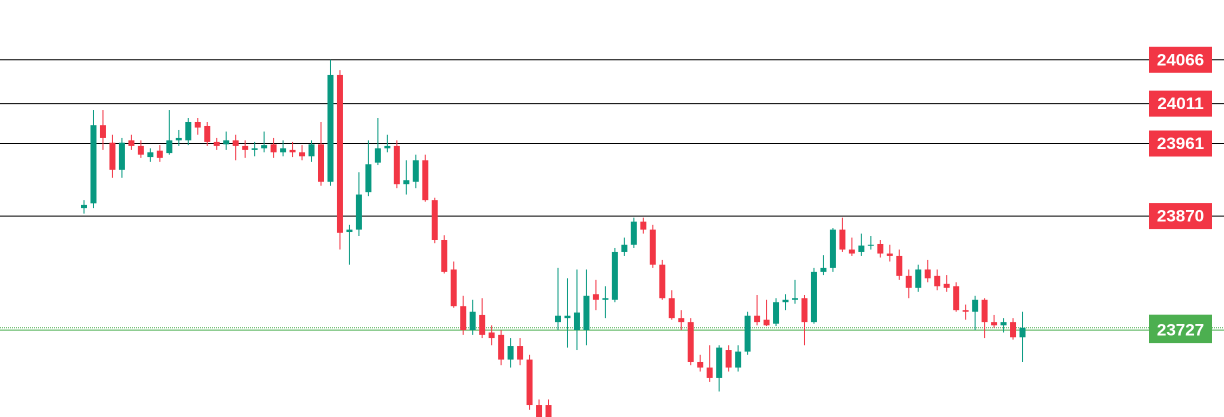  I want to click on level-label: 23727, so click(1180, 330).